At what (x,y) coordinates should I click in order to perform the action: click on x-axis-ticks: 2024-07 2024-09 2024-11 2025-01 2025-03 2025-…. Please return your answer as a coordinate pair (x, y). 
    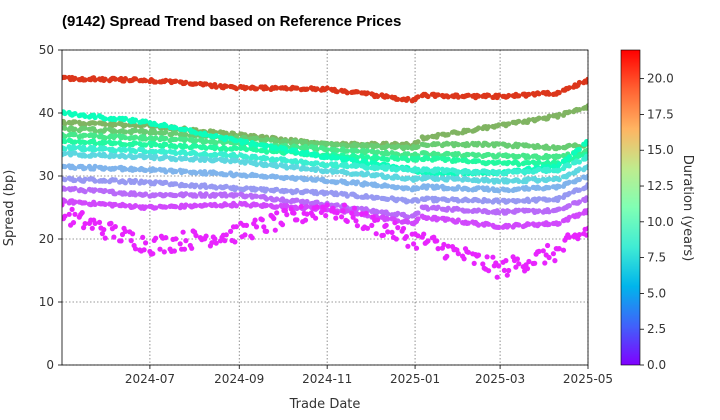
    Looking at the image, I should click on (369, 375).